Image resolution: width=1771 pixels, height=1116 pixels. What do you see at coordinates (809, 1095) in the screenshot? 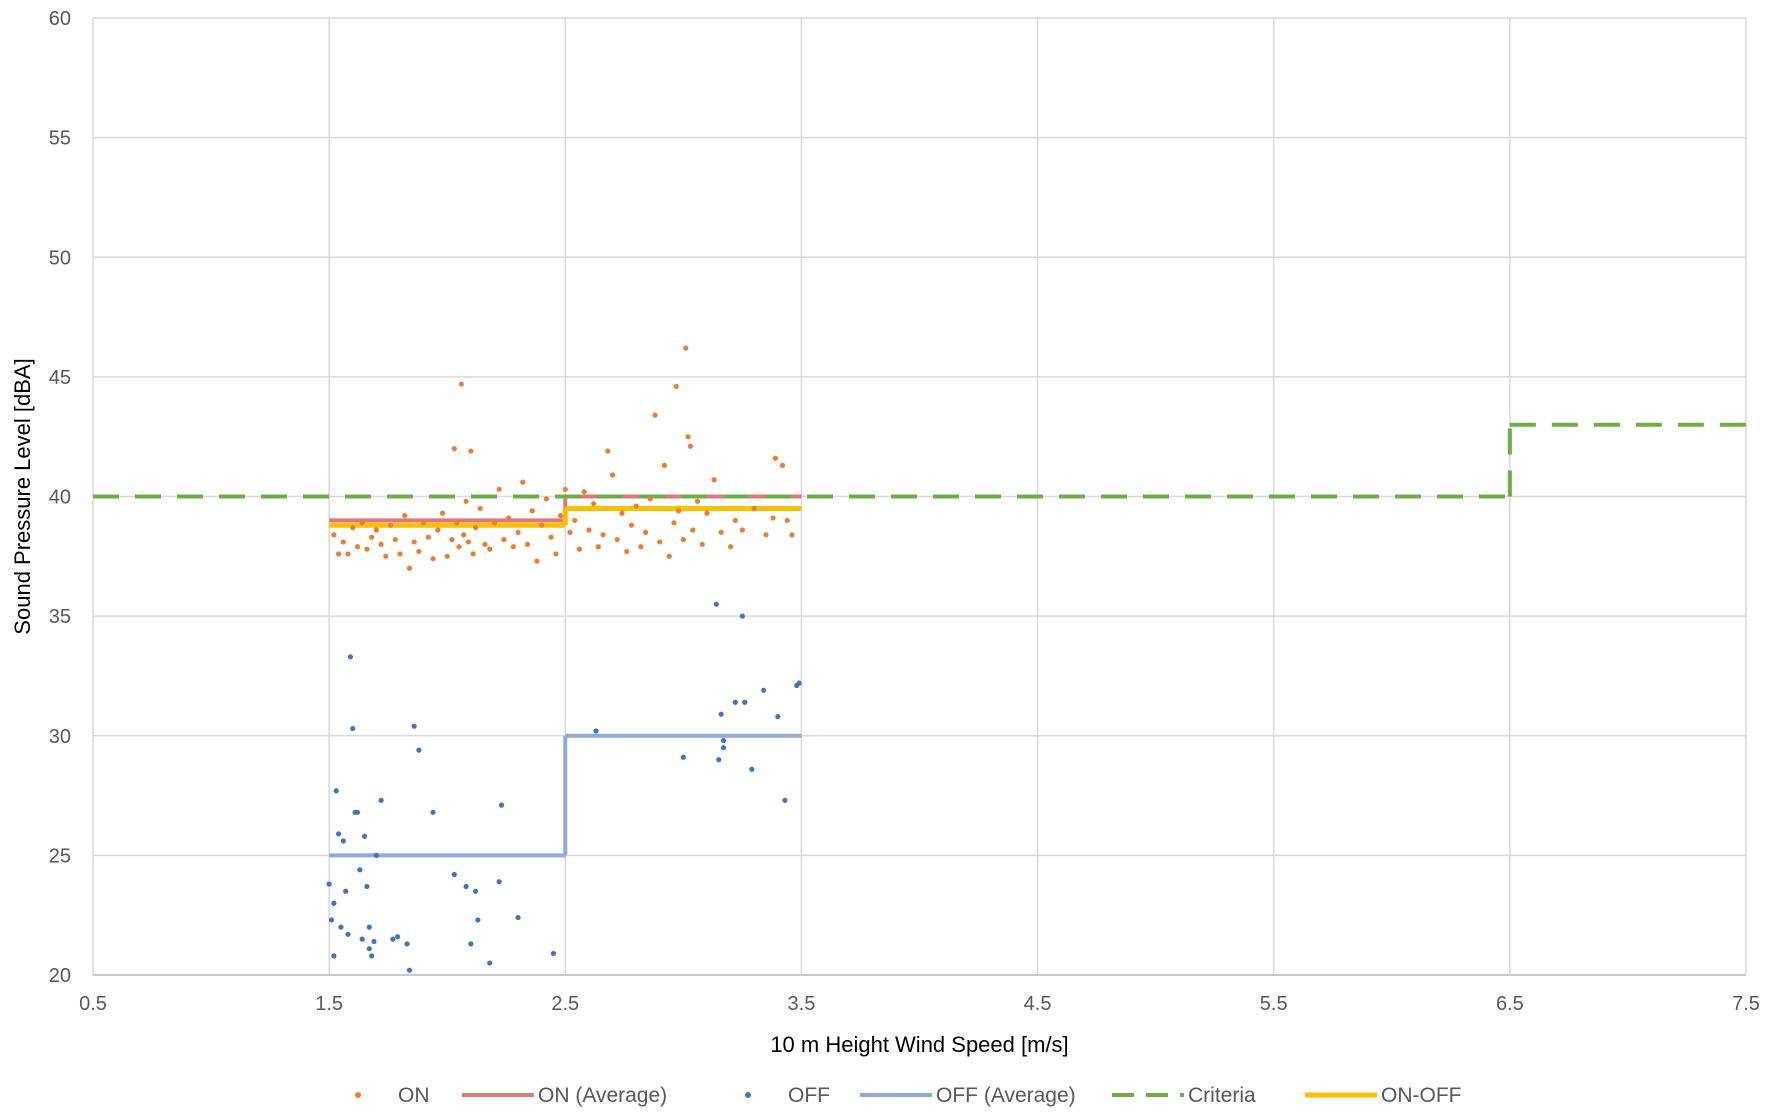
I see `legend-label-off: OFF` at bounding box center [809, 1095].